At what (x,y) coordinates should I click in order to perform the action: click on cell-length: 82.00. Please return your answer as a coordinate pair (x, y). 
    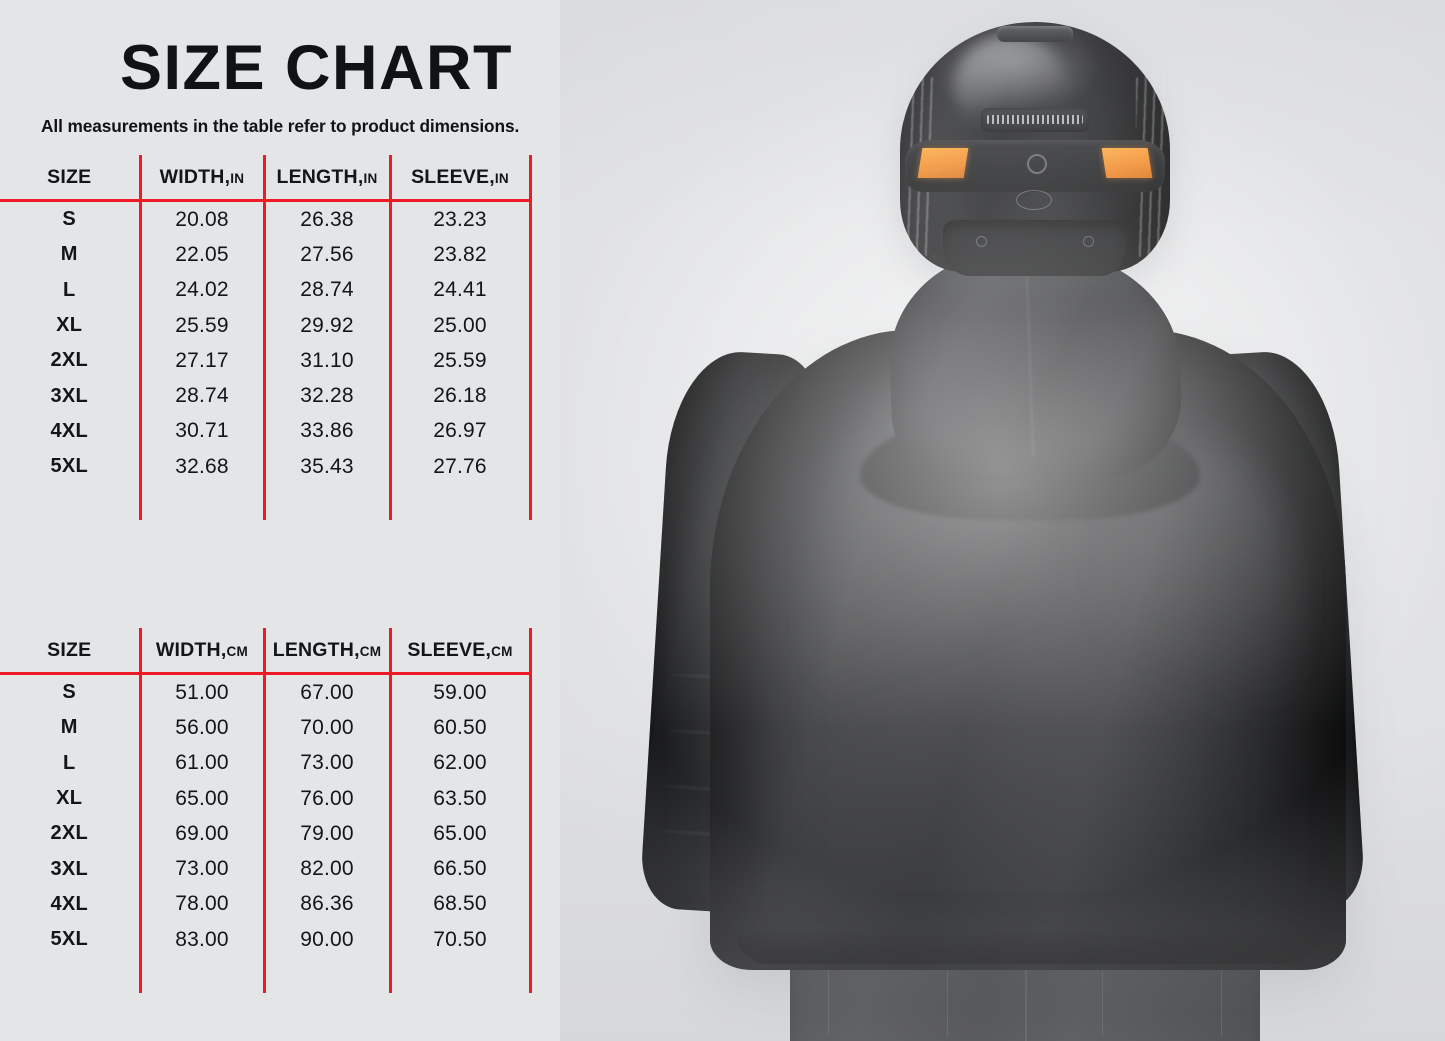
    Looking at the image, I should click on (328, 869).